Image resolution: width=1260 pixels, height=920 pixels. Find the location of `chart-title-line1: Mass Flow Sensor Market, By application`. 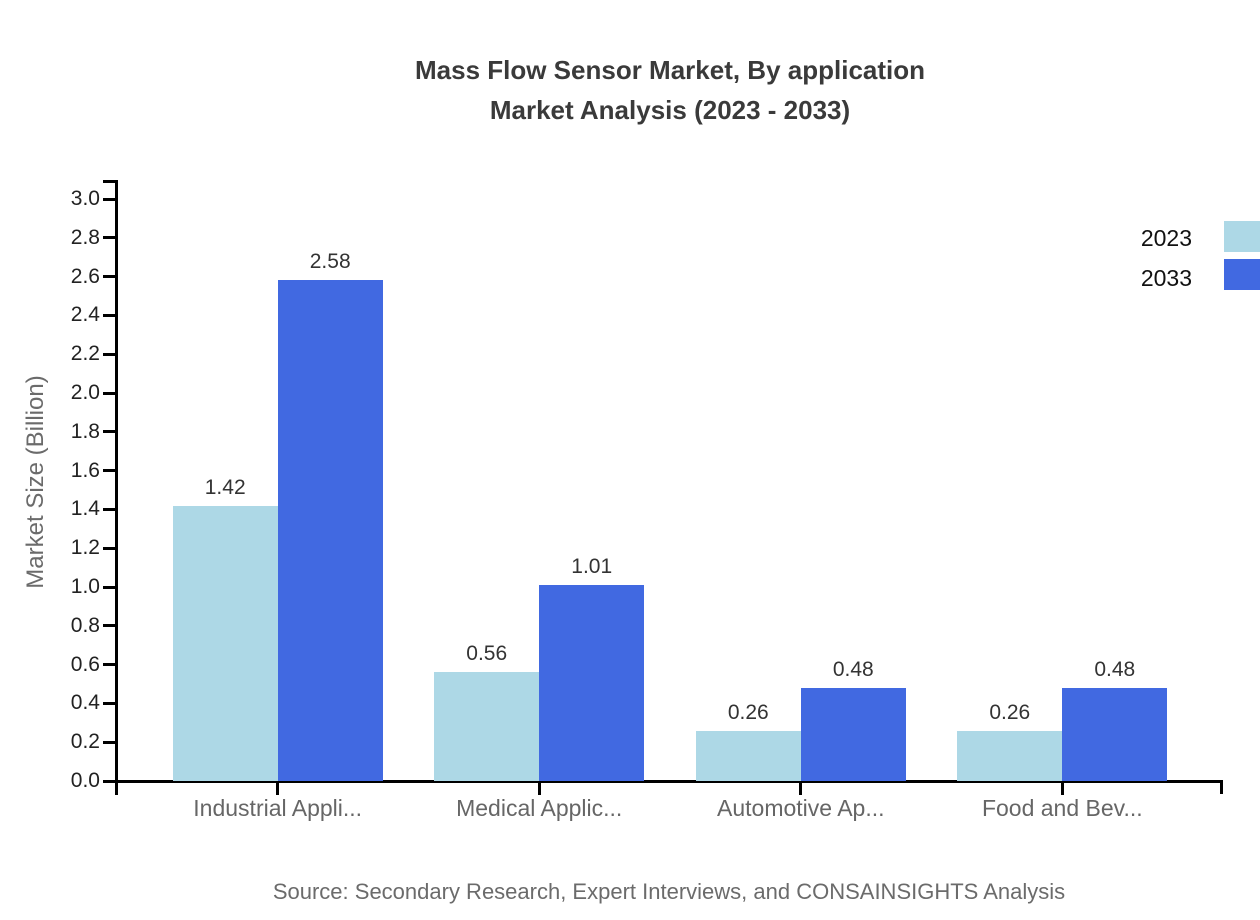

chart-title-line1: Mass Flow Sensor Market, By application is located at coordinates (670, 70).